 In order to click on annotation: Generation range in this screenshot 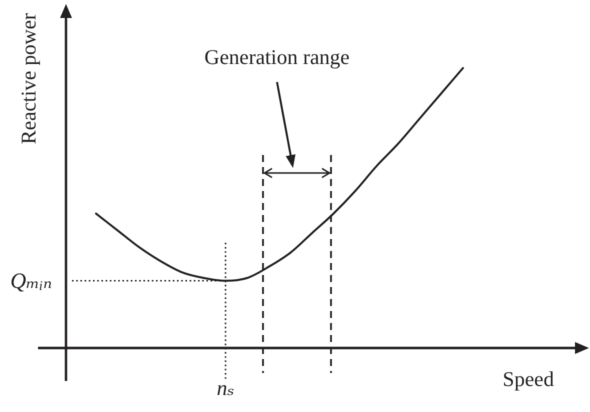, I will do `click(277, 57)`.